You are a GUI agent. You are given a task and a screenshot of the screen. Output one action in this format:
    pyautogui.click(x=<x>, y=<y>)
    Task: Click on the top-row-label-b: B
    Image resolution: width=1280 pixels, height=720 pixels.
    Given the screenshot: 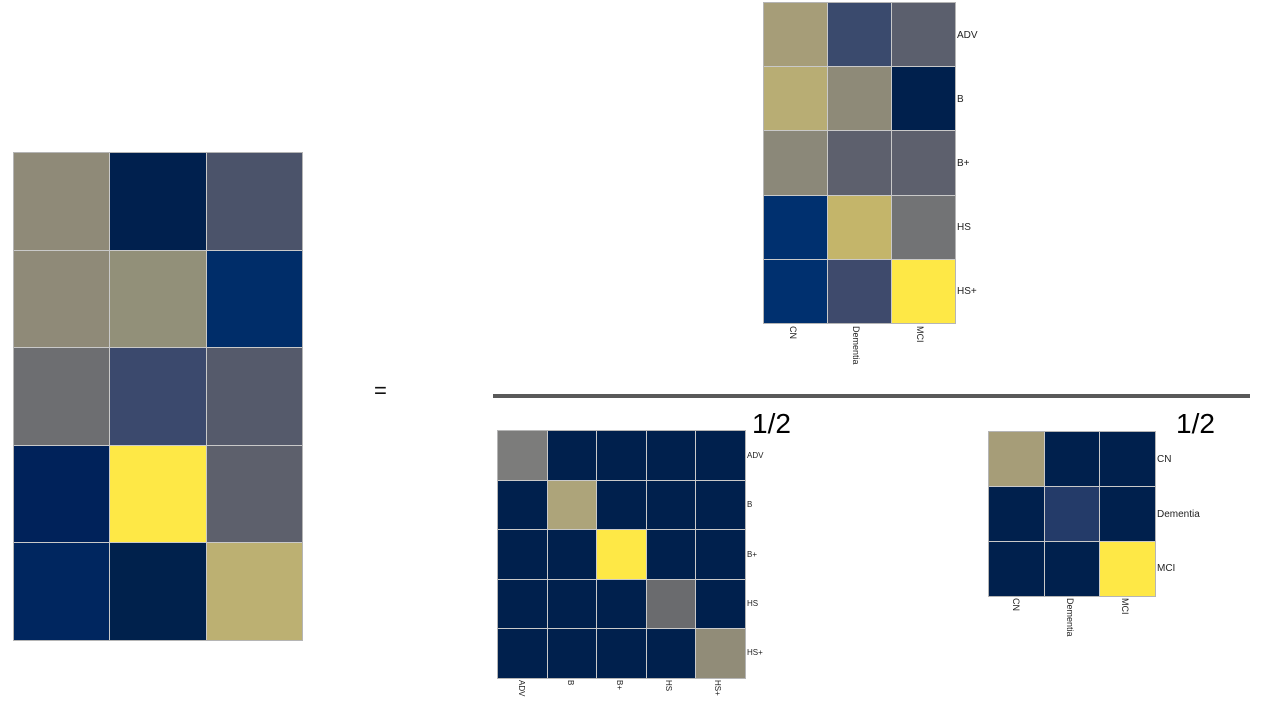 What is the action you would take?
    pyautogui.click(x=960, y=99)
    